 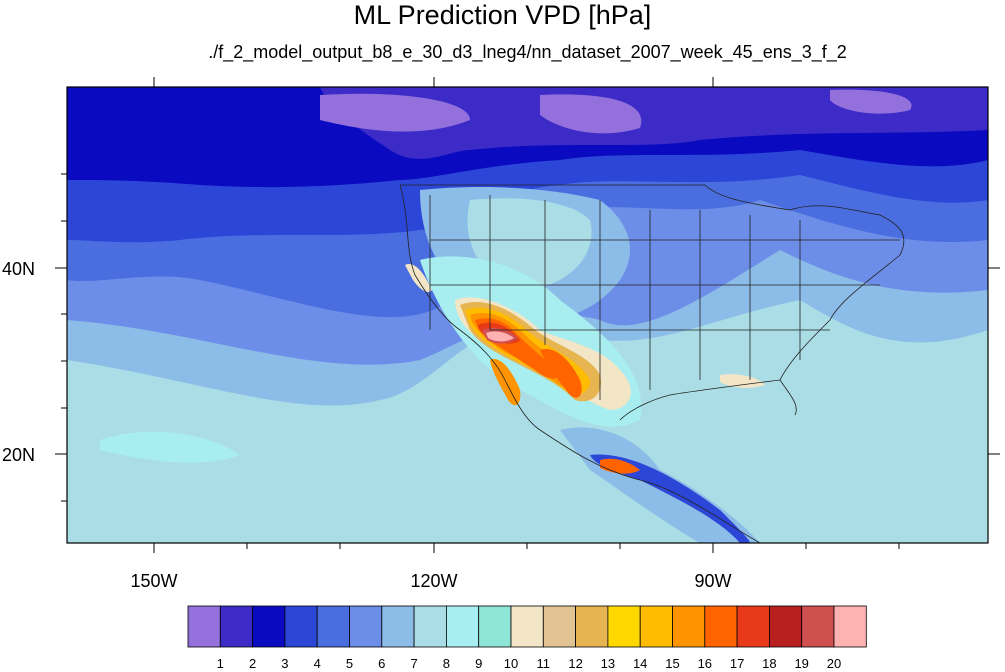 I want to click on lat-label-20n: 20N, so click(x=19, y=455).